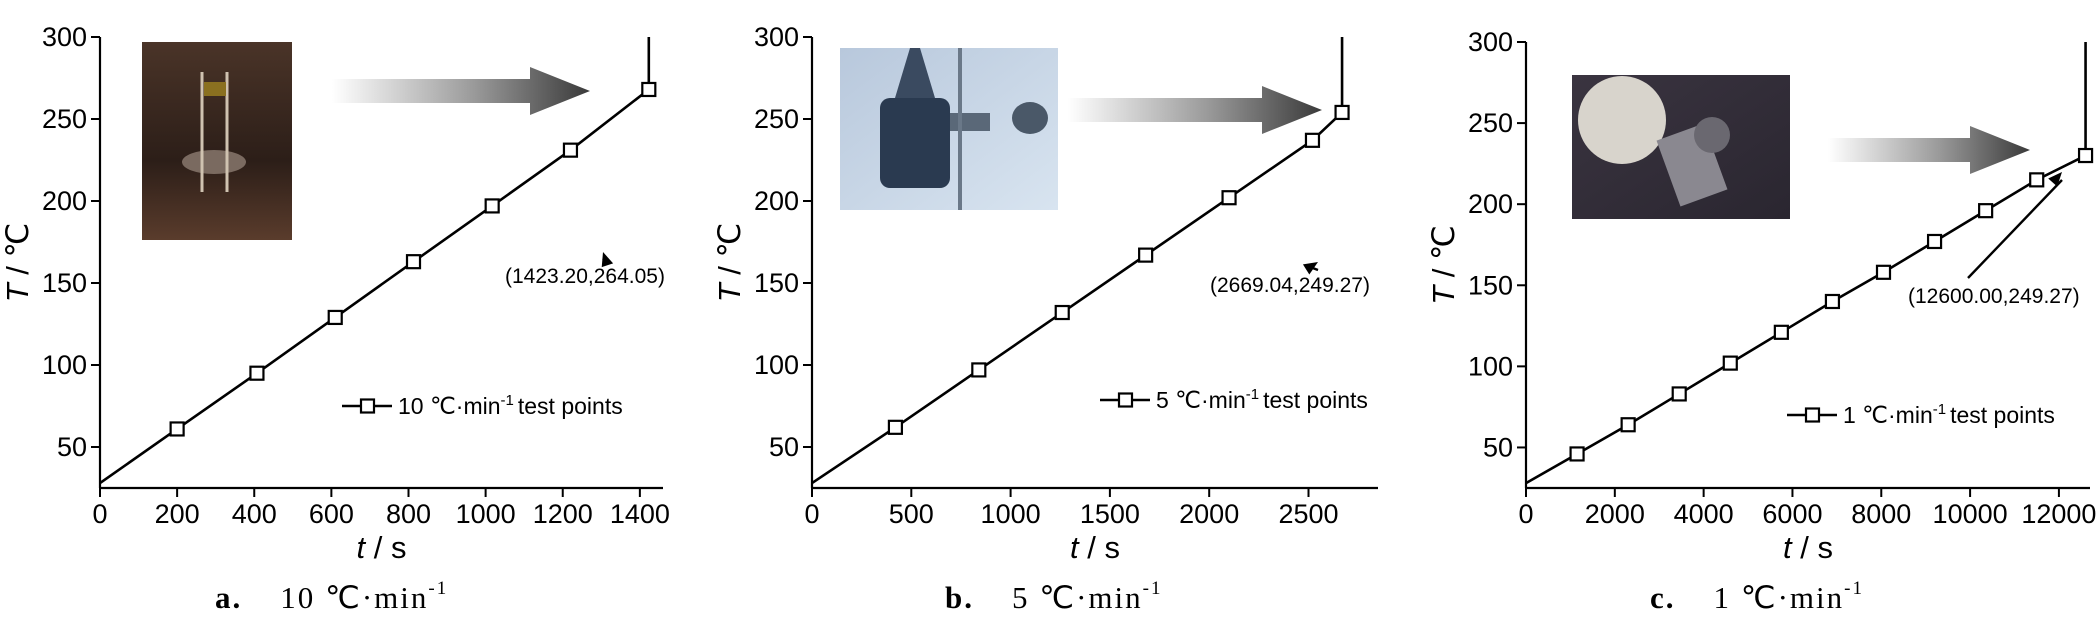 The height and width of the screenshot is (638, 2098). I want to click on panel-caption: a. 10 ℃·min-1, so click(331, 596).